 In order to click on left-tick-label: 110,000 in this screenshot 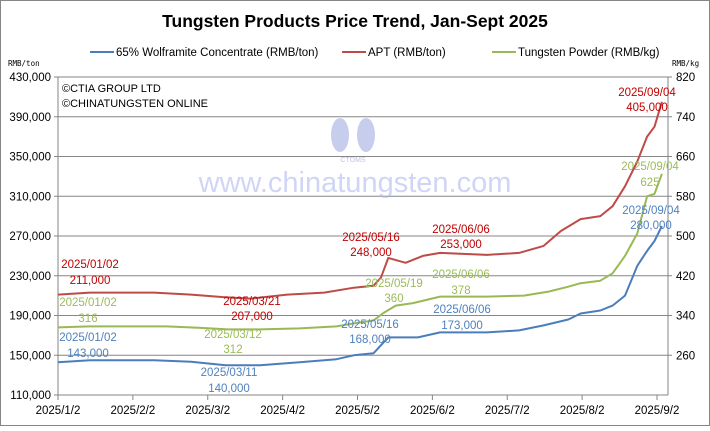, I will do `click(30, 396)`.